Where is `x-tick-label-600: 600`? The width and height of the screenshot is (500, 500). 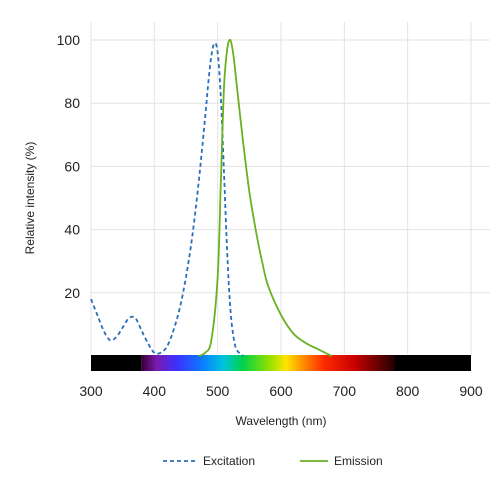
x-tick-label-600: 600 is located at coordinates (281, 391).